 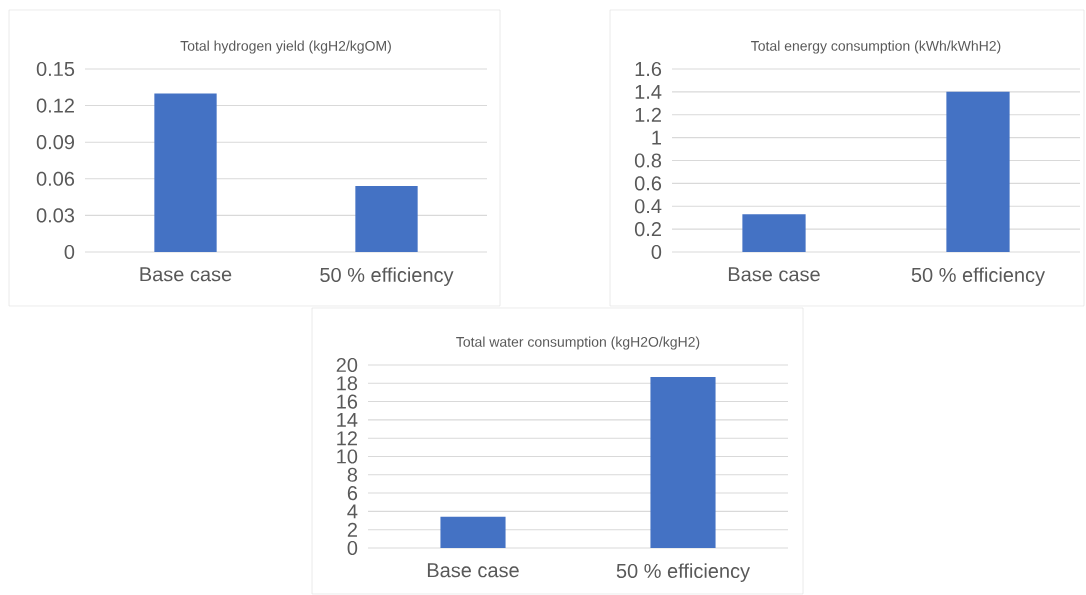 I want to click on y-tick-label: 0.2, so click(x=647, y=229).